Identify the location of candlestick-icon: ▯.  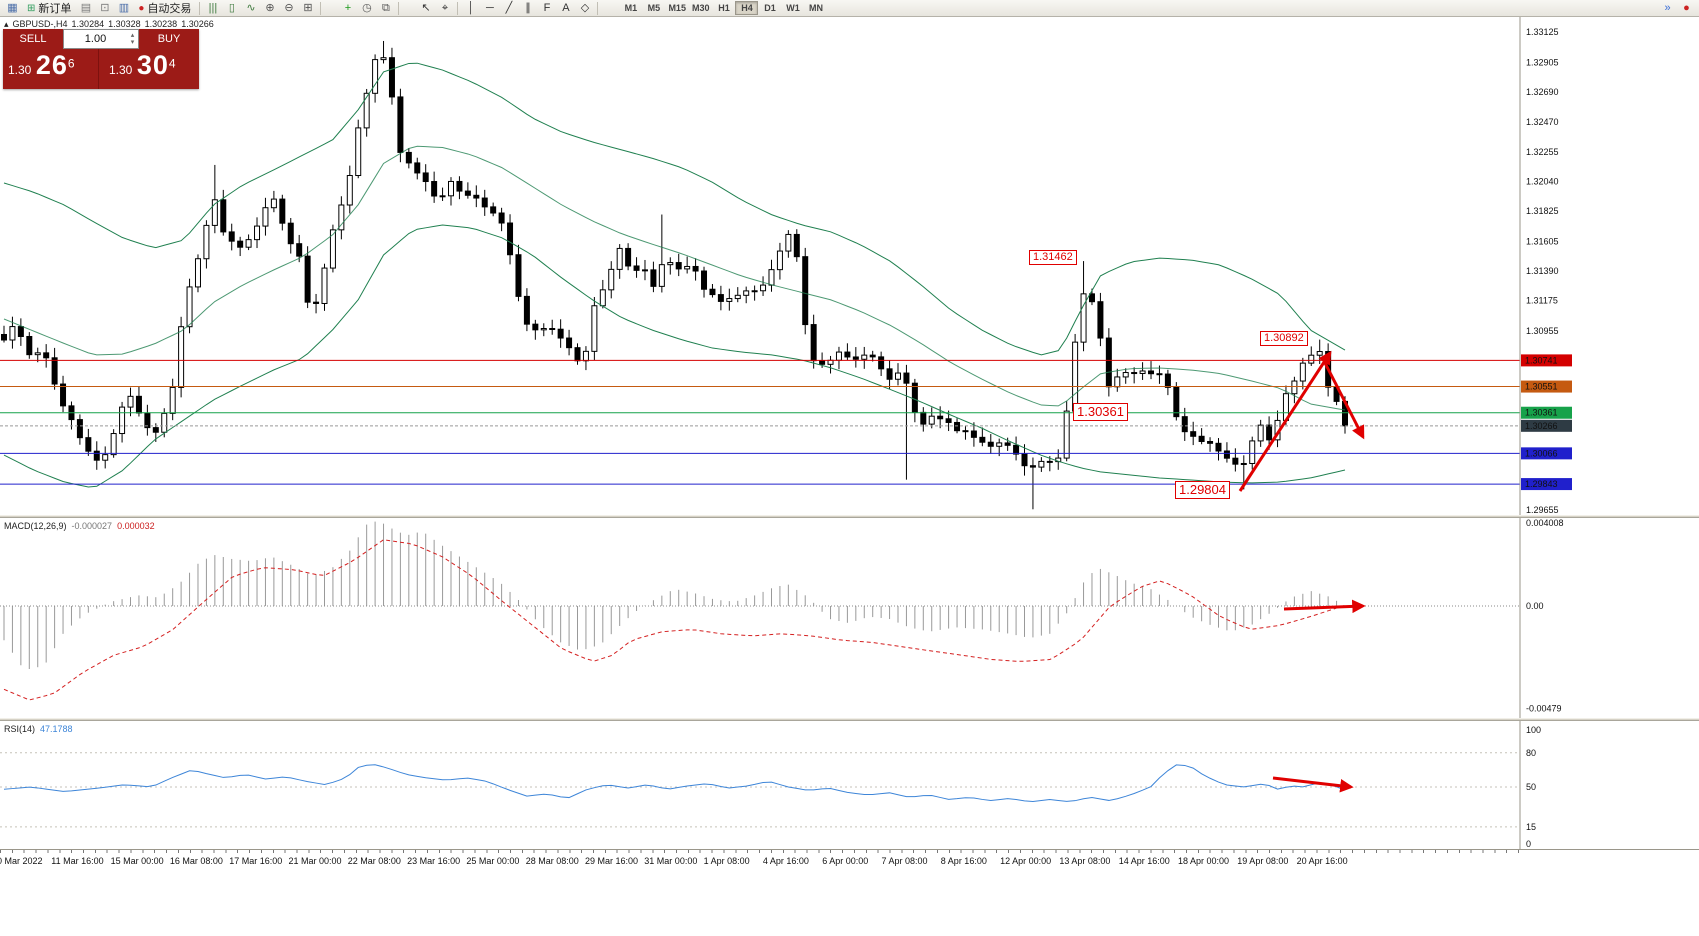
(231, 7).